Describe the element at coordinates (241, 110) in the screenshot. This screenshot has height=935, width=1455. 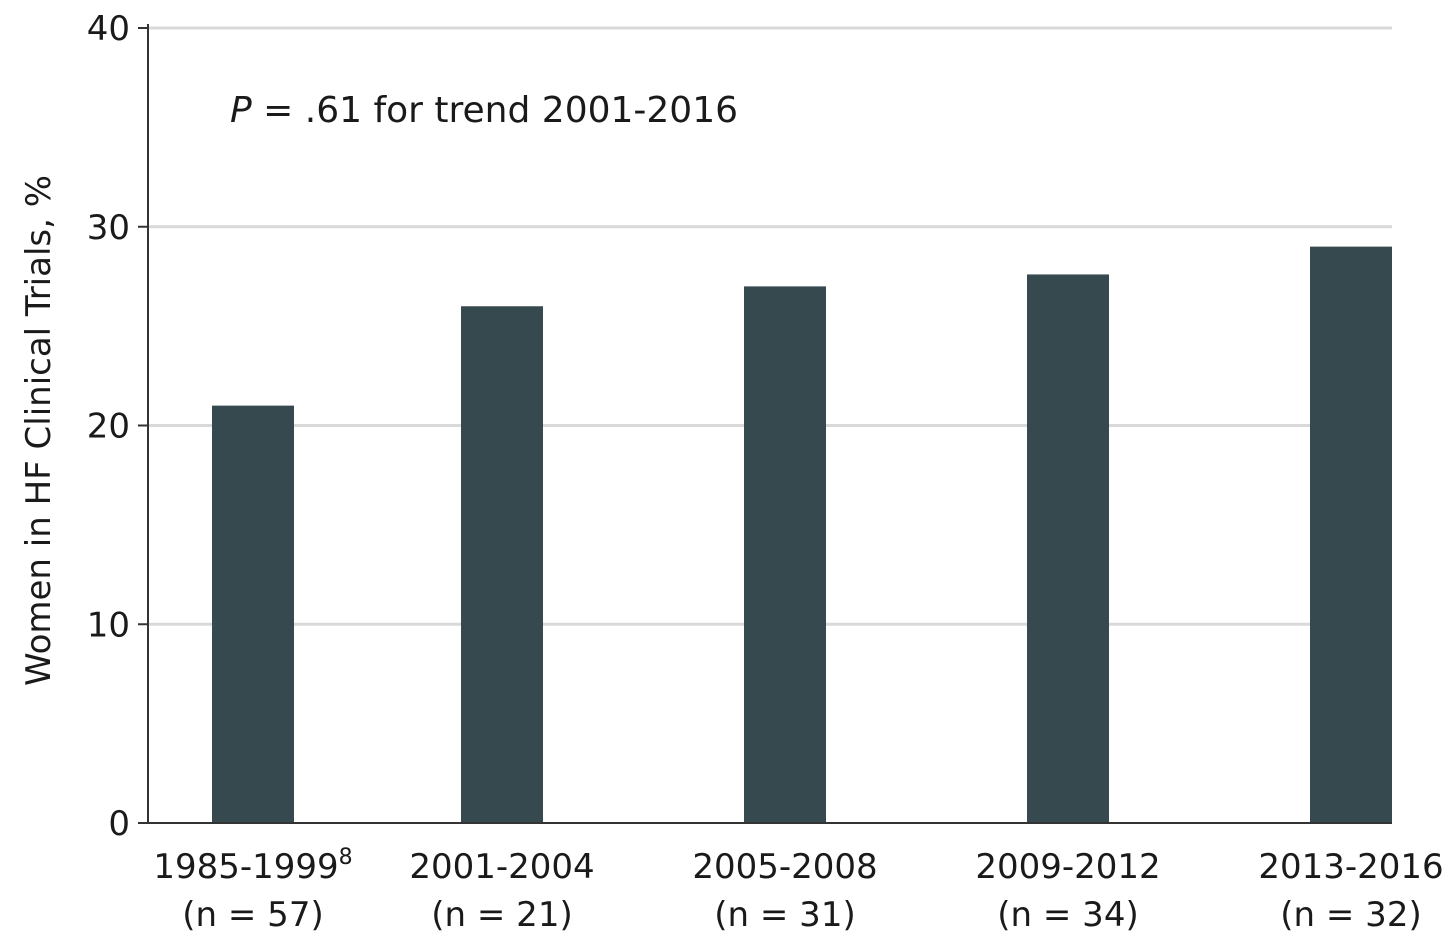
I see `p-symbol: P` at that location.